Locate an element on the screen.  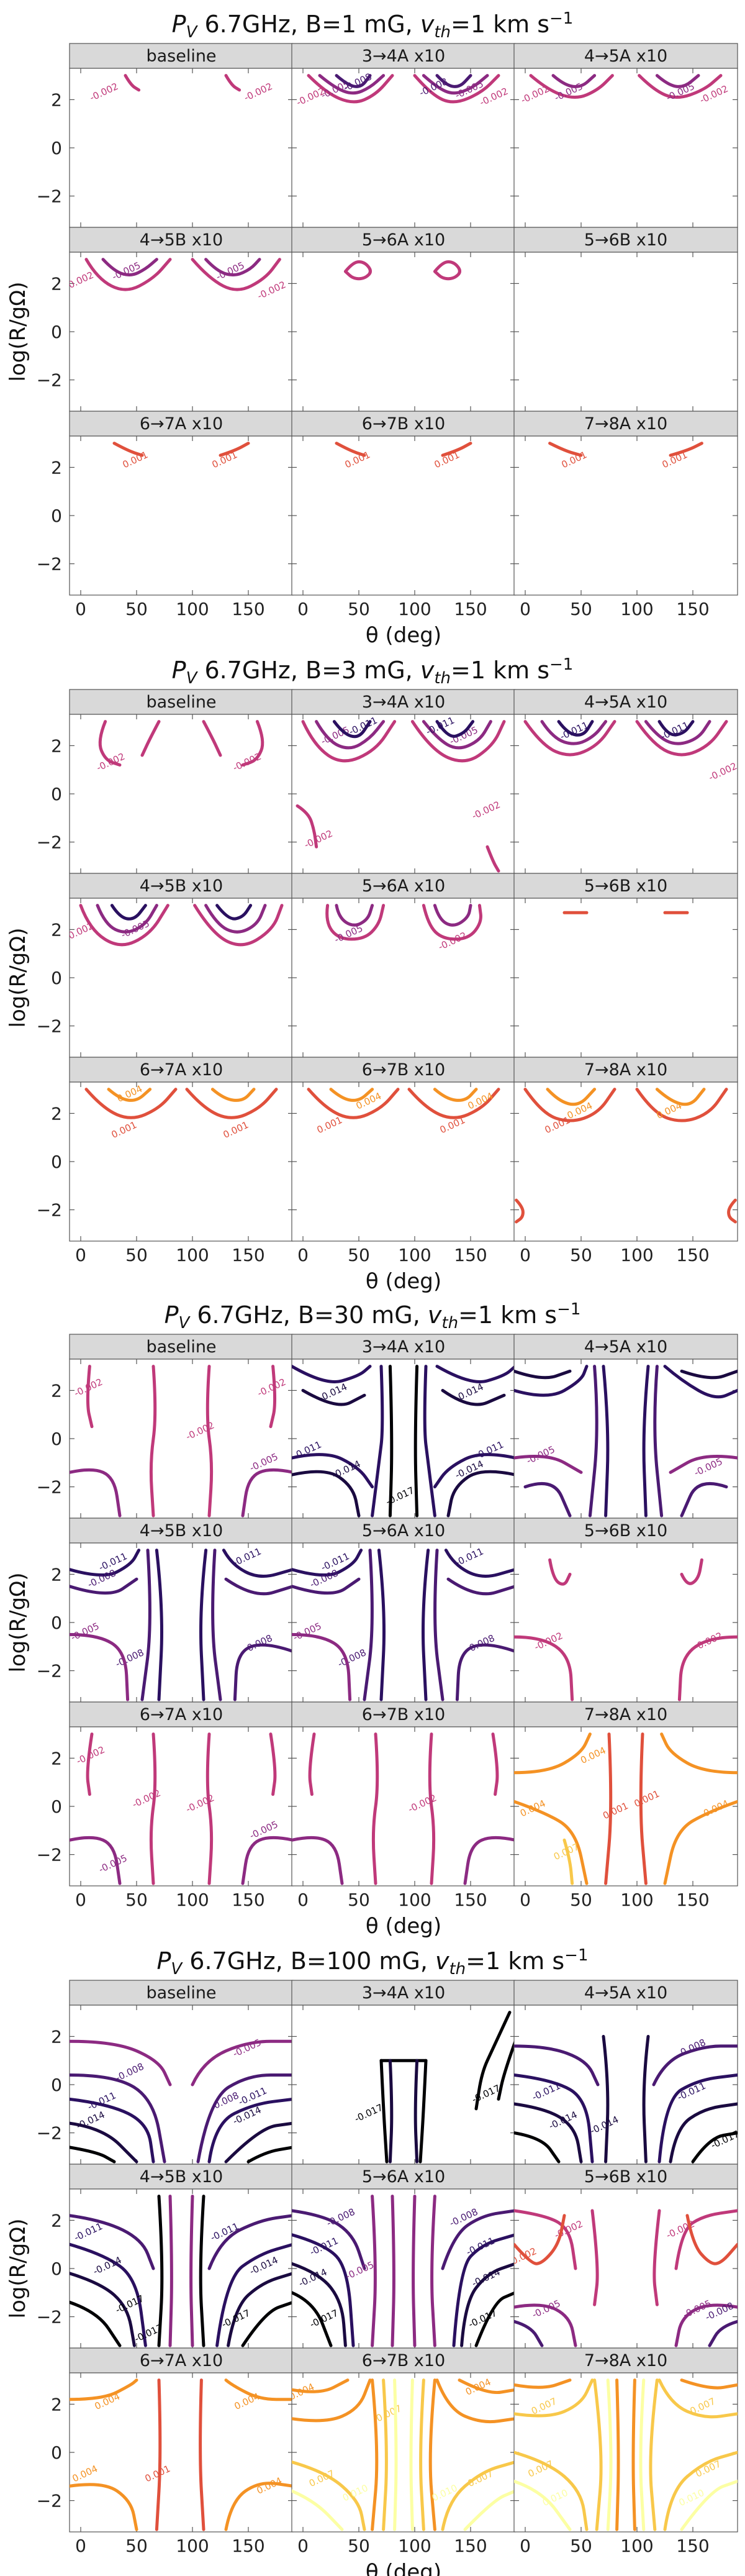
x-axis-label: θ (deg) is located at coordinates (403, 1281).